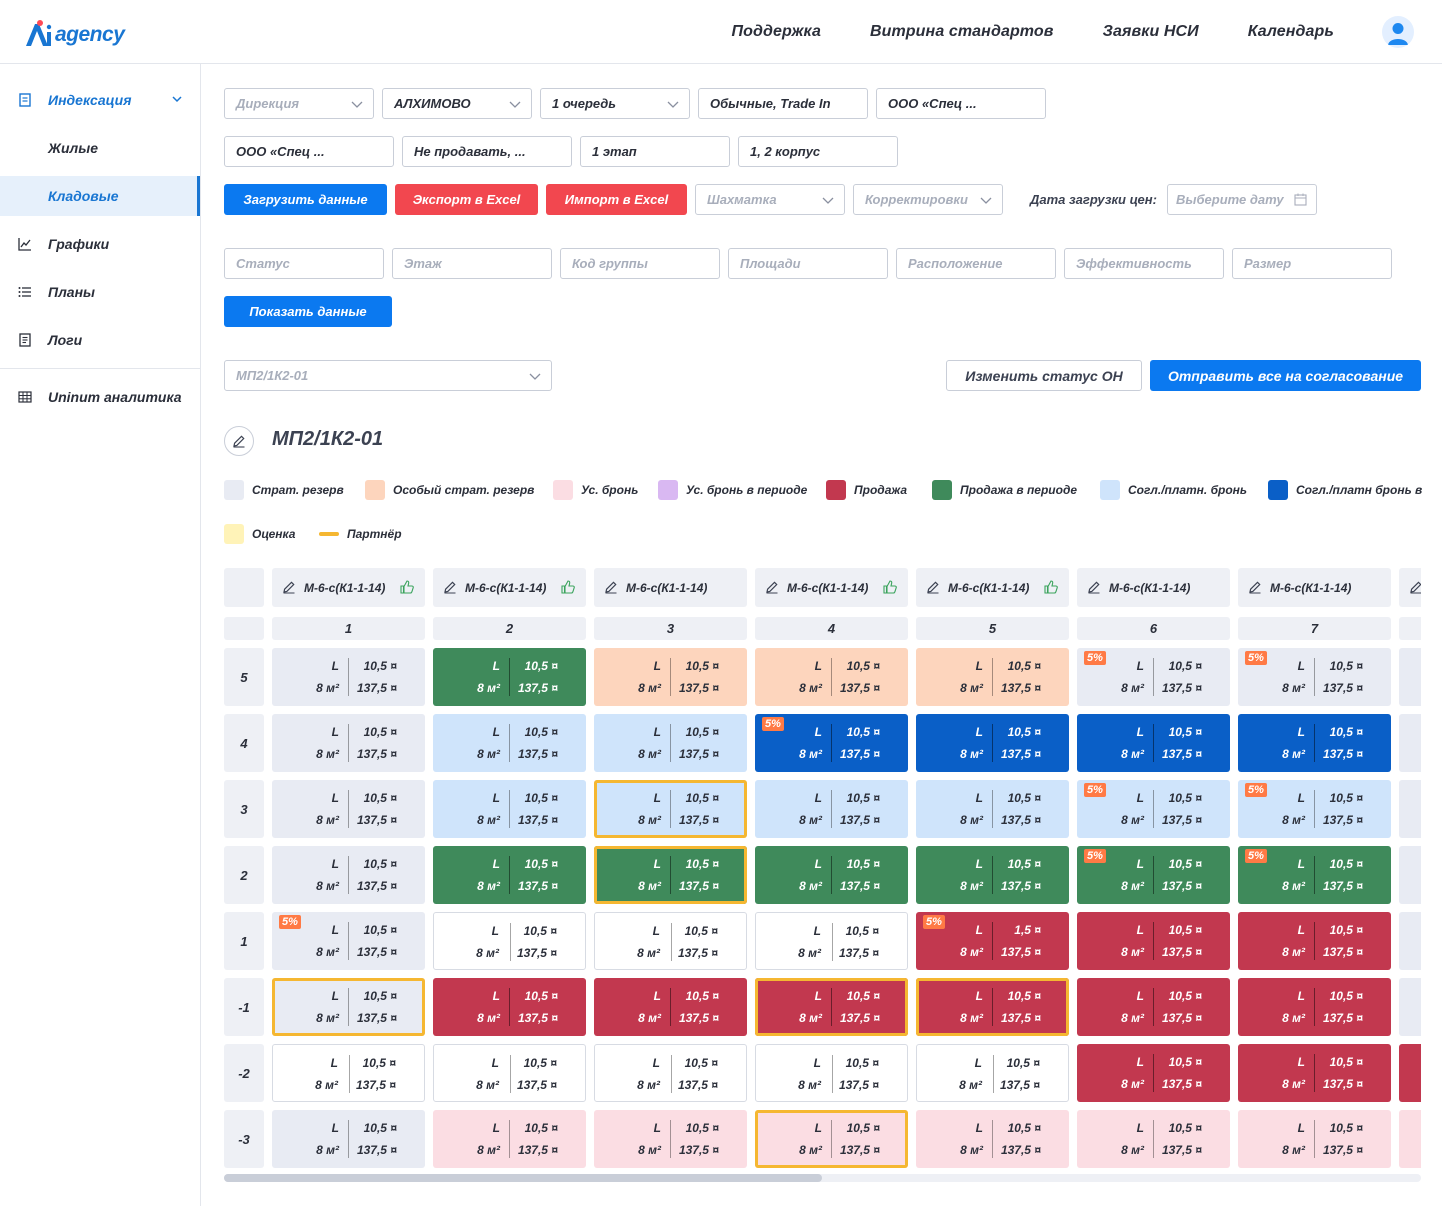 This screenshot has height=1206, width=1442. Describe the element at coordinates (1044, 375) in the screenshot. I see `change-status-button: Изменить статус ОН` at that location.